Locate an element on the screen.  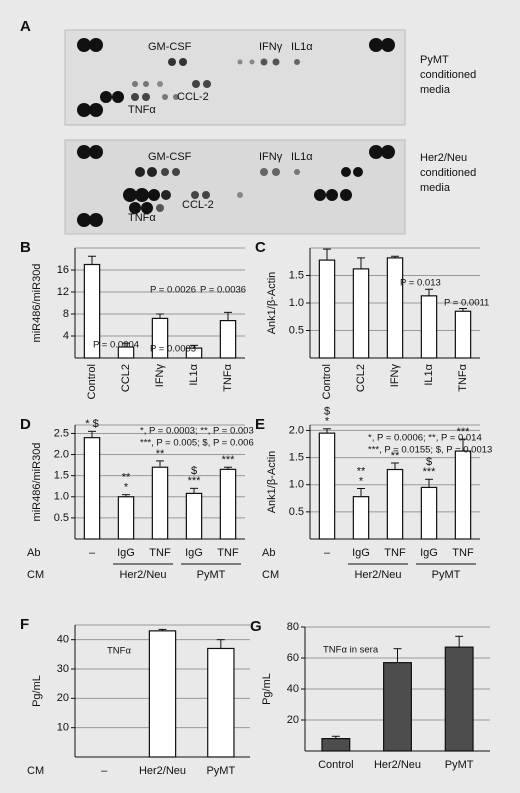
x-tick-label: PyMT is located at coordinates (220, 771).